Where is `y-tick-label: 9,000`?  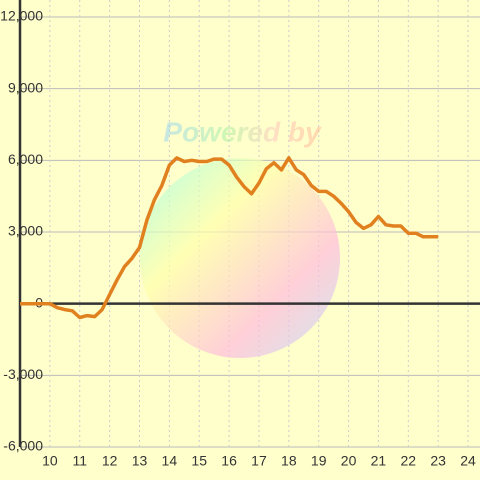
y-tick-label: 9,000 is located at coordinates (25, 87).